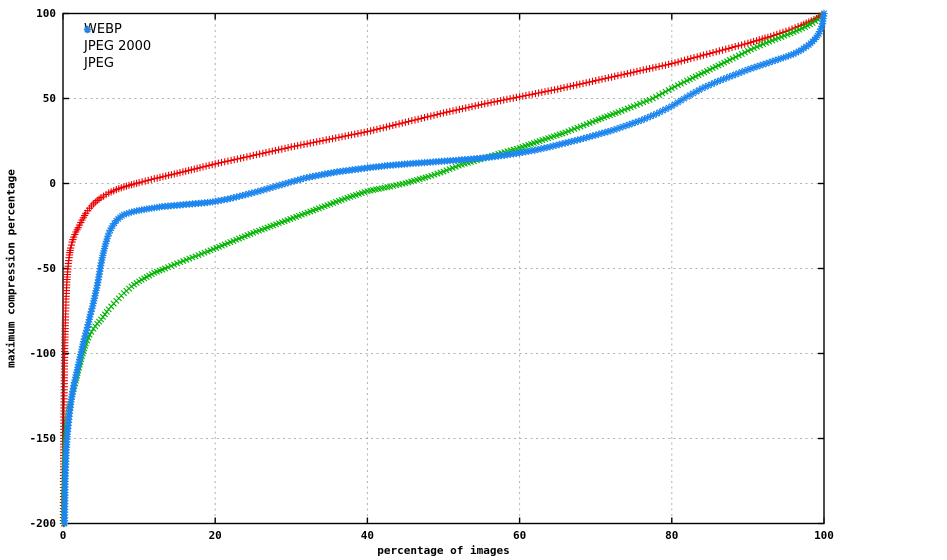  Describe the element at coordinates (46, 268) in the screenshot. I see `y-tick-label: -50` at that location.